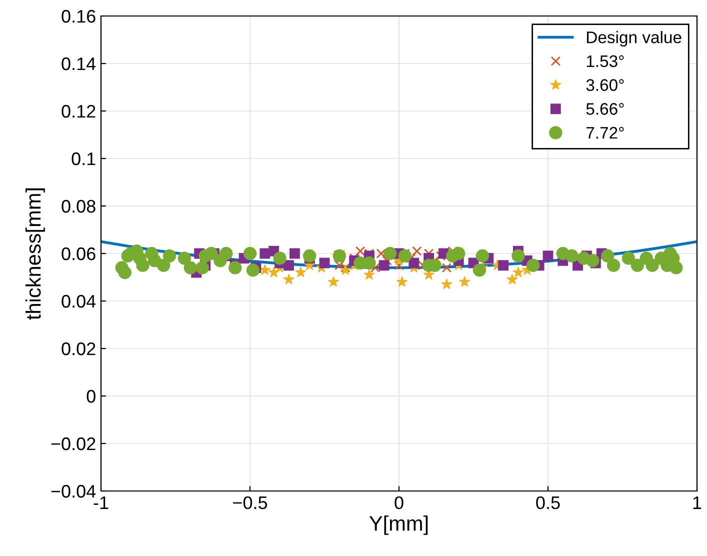 Image resolution: width=707 pixels, height=556 pixels. Describe the element at coordinates (73, 491) in the screenshot. I see `y-tick-label: −0.04` at that location.